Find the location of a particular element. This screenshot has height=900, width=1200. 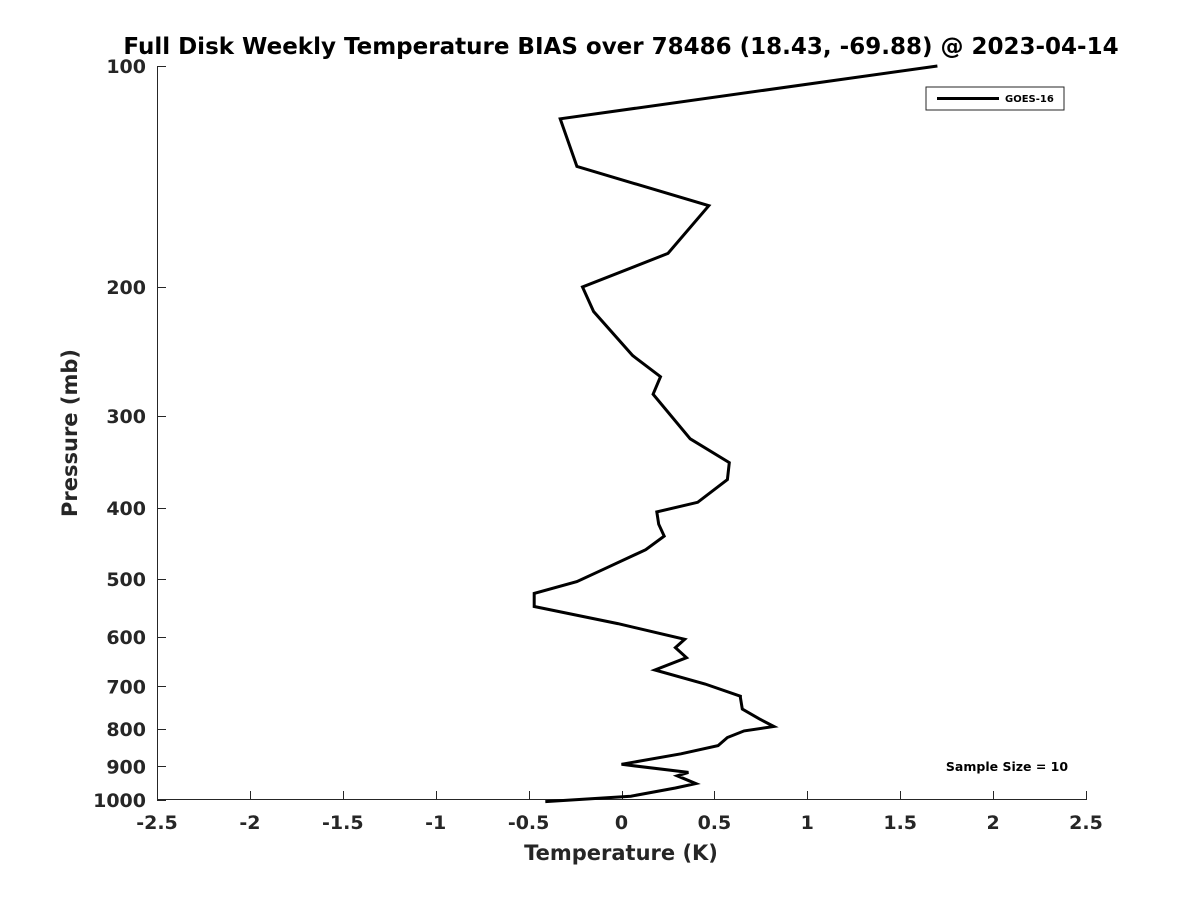

x-tick-label: 2 is located at coordinates (992, 823).